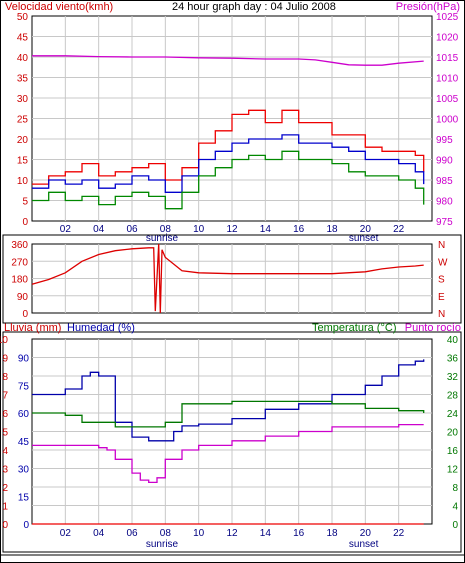  What do you see at coordinates (441, 297) in the screenshot?
I see `compass-label-3: E` at bounding box center [441, 297].